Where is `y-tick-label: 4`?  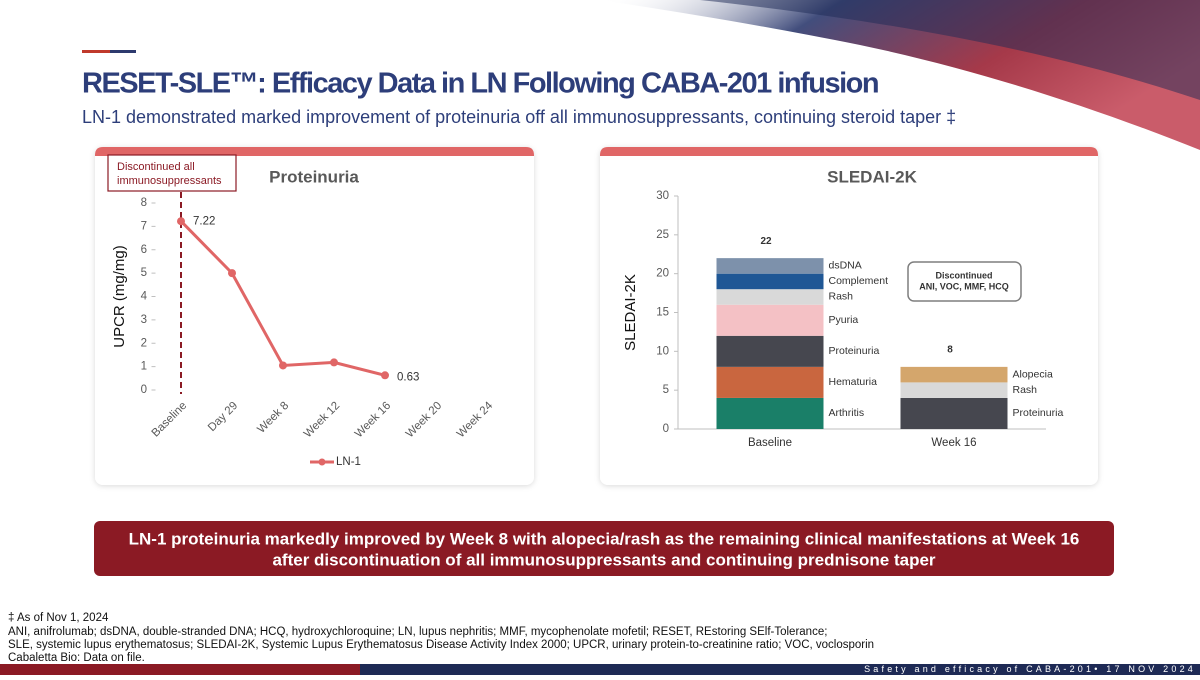
y-tick-label: 4 is located at coordinates (144, 297).